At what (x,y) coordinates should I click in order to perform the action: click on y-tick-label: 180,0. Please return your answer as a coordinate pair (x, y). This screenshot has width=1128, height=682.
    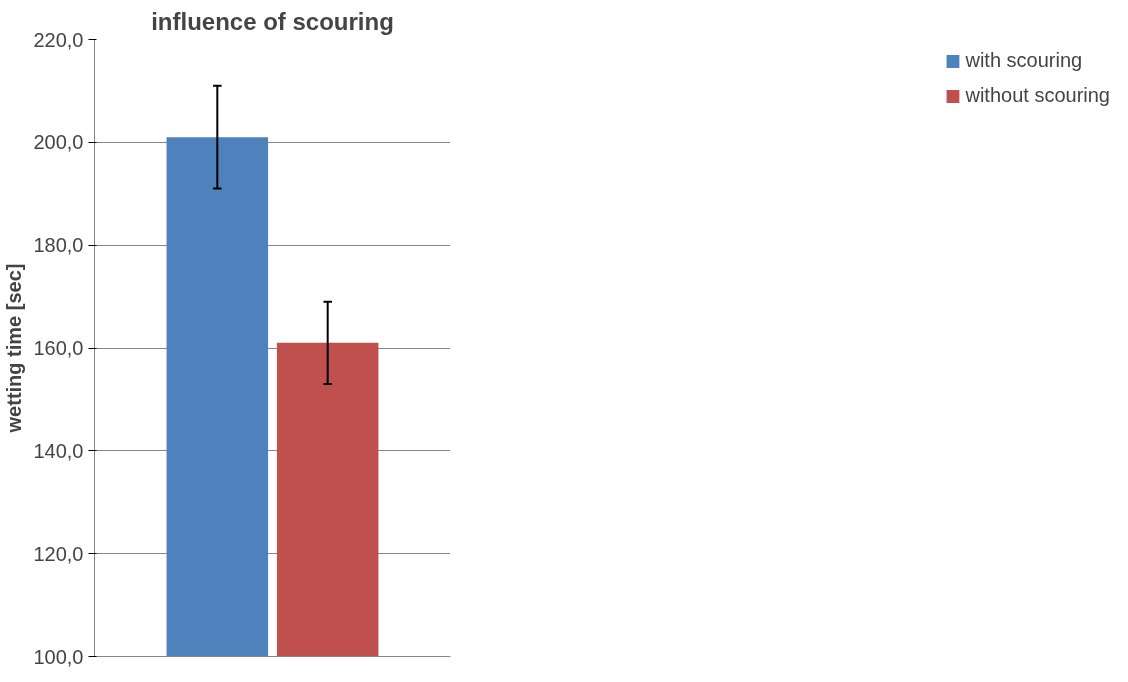
    Looking at the image, I should click on (58, 245).